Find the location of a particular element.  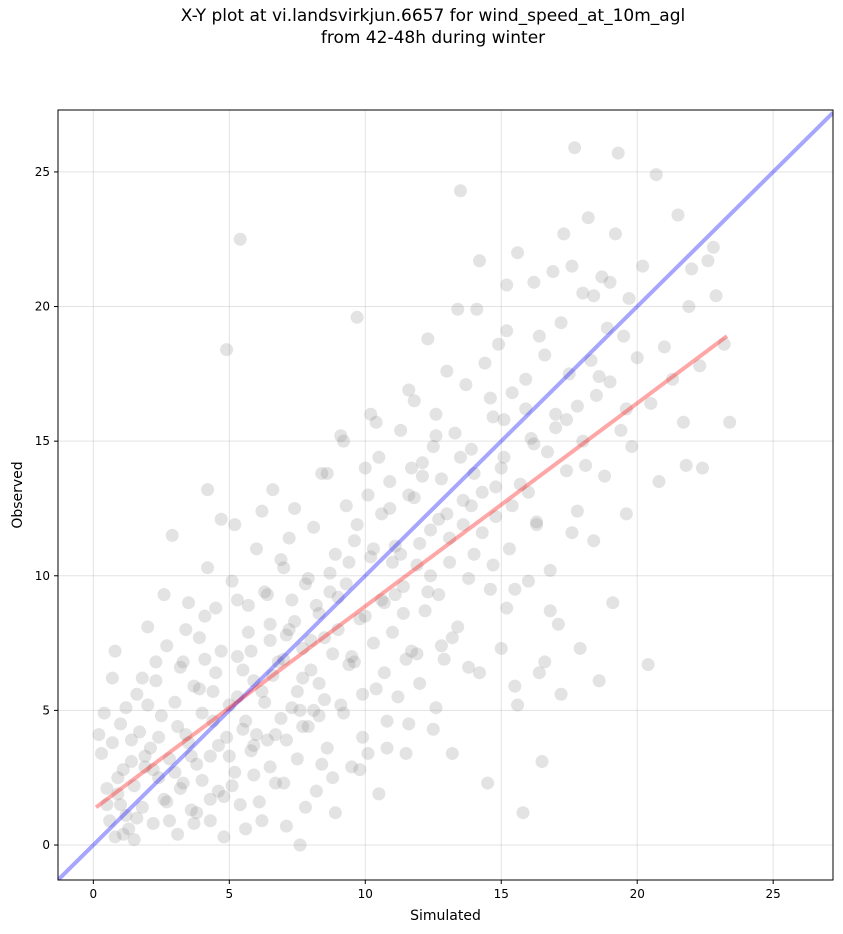

x-axis-label: Simulated is located at coordinates (445, 916).